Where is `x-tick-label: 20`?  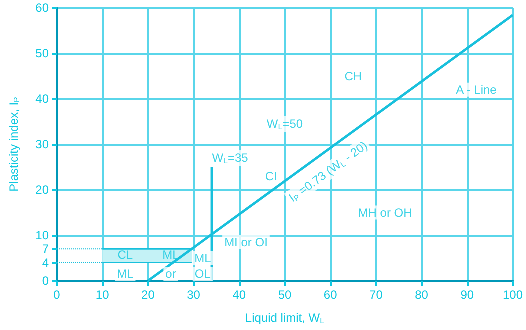
x-tick-label: 20 is located at coordinates (149, 295).